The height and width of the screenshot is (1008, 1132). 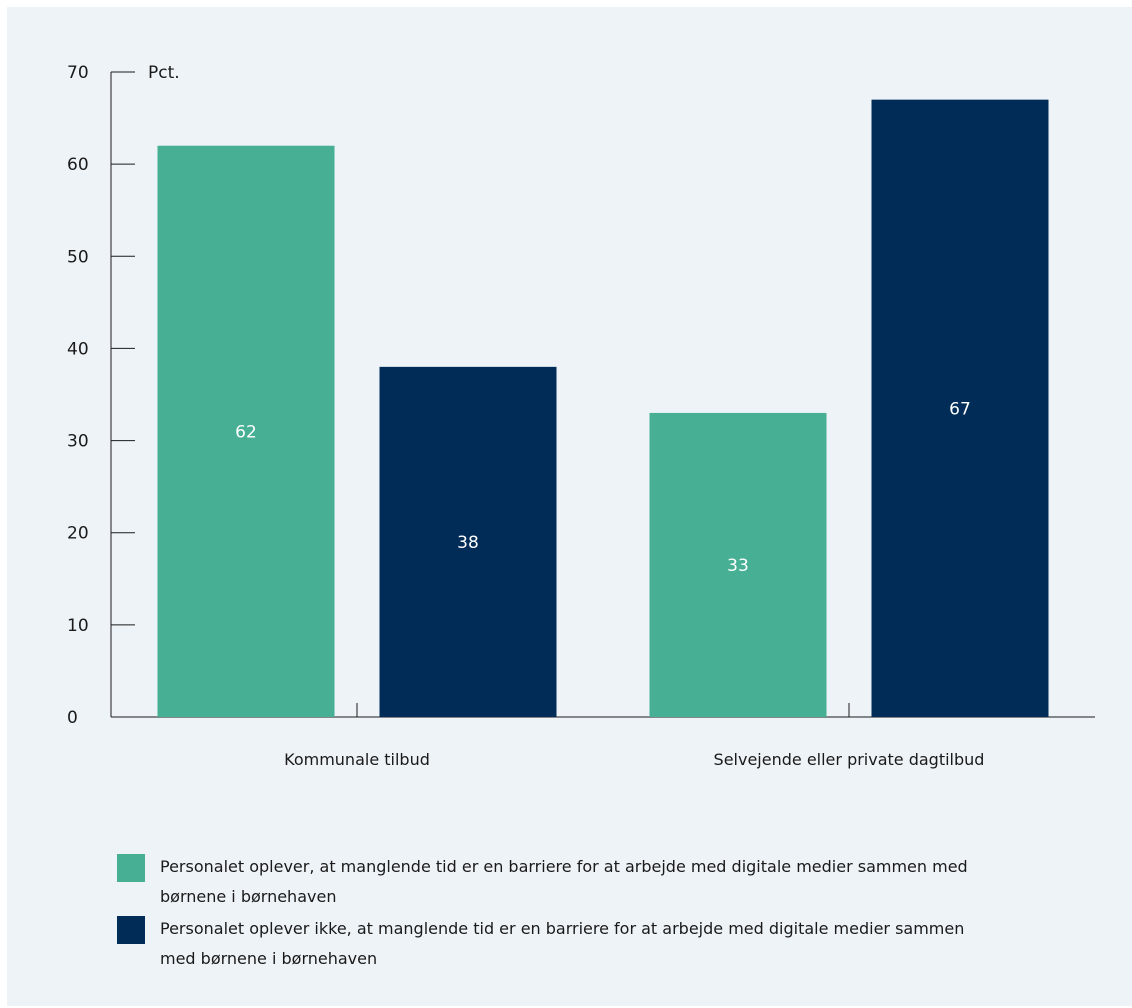 I want to click on y-tick-label: 60, so click(x=78, y=165).